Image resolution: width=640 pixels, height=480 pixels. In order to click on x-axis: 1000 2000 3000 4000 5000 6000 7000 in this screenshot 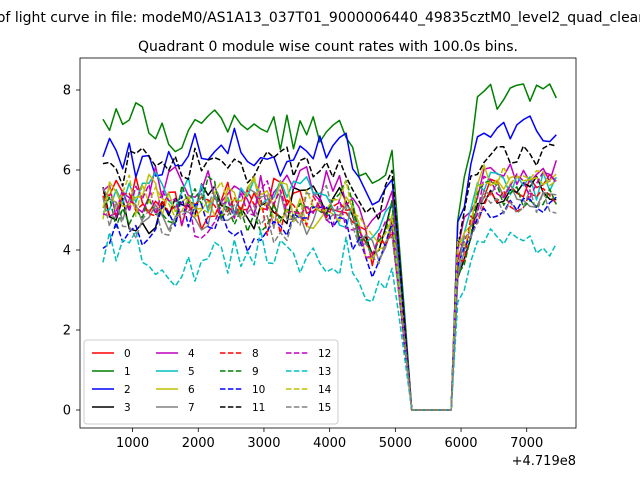, I will do `click(329, 439)`.